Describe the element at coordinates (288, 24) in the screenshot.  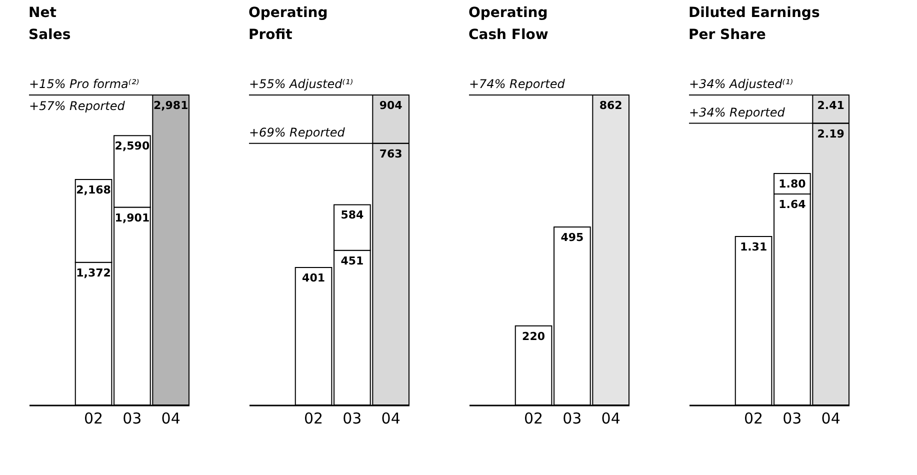
I see `chart-title: Operating Profit` at that location.